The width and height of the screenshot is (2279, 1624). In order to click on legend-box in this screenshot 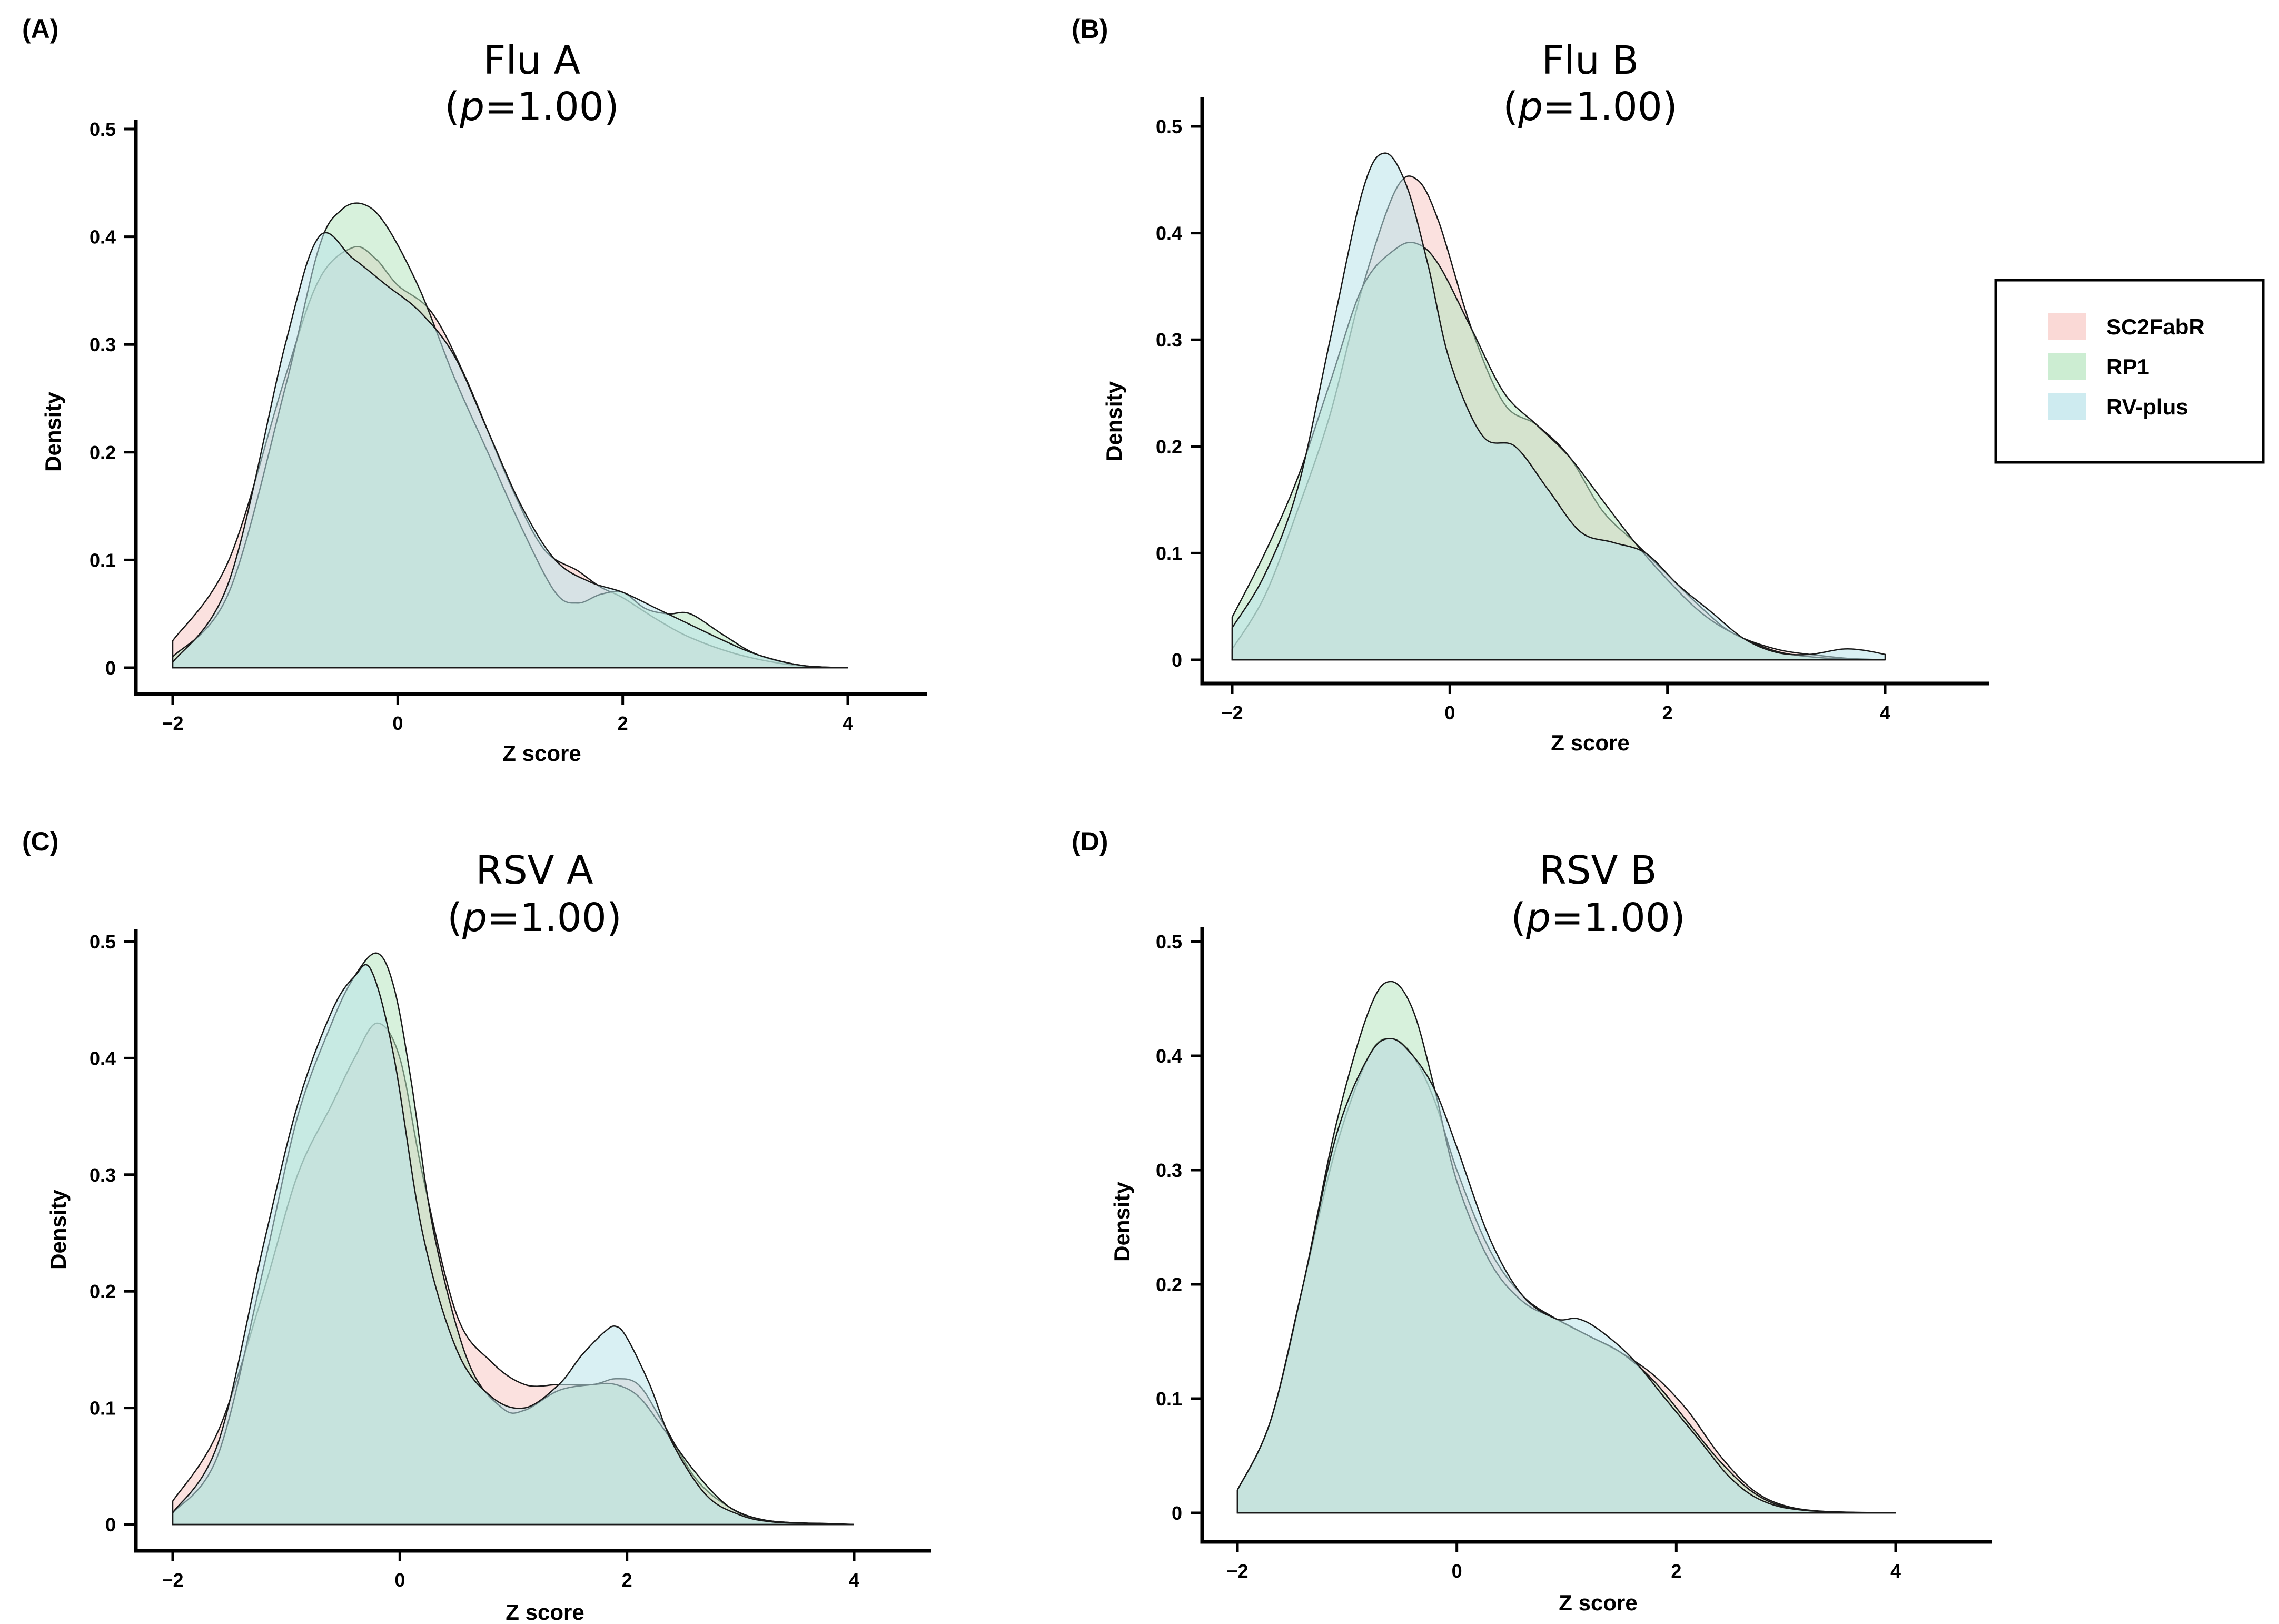, I will do `click(2130, 372)`.